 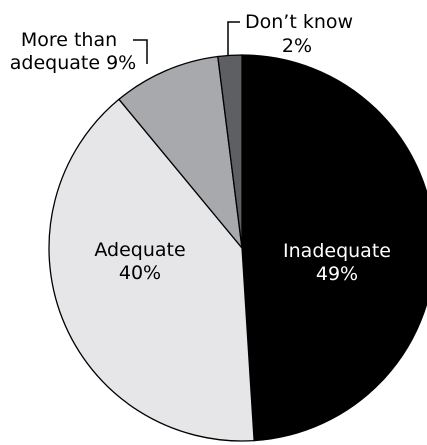 I want to click on slice-dont-know, so click(x=230, y=151).